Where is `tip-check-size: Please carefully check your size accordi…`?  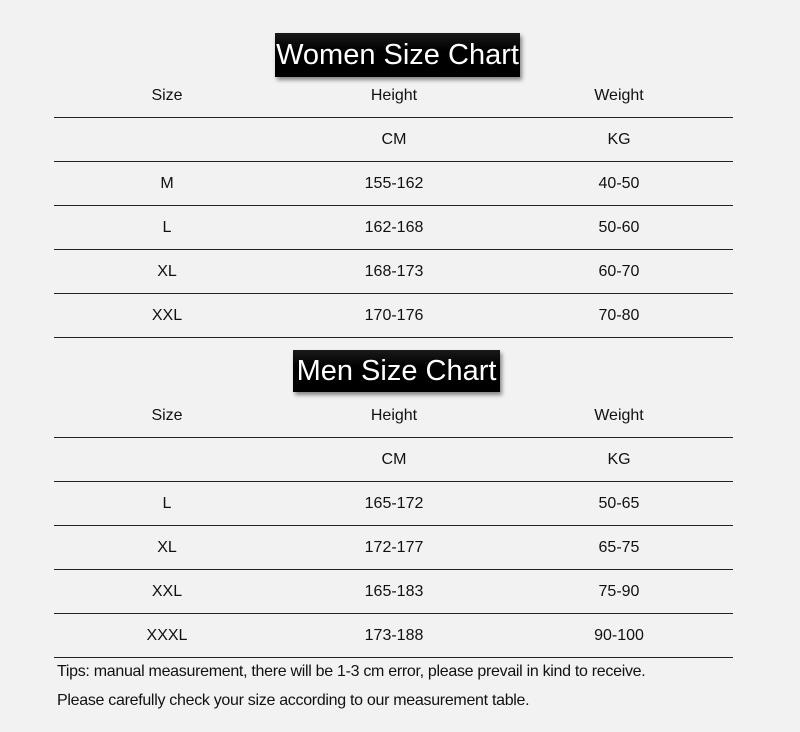 tip-check-size: Please carefully check your size accordi… is located at coordinates (293, 700).